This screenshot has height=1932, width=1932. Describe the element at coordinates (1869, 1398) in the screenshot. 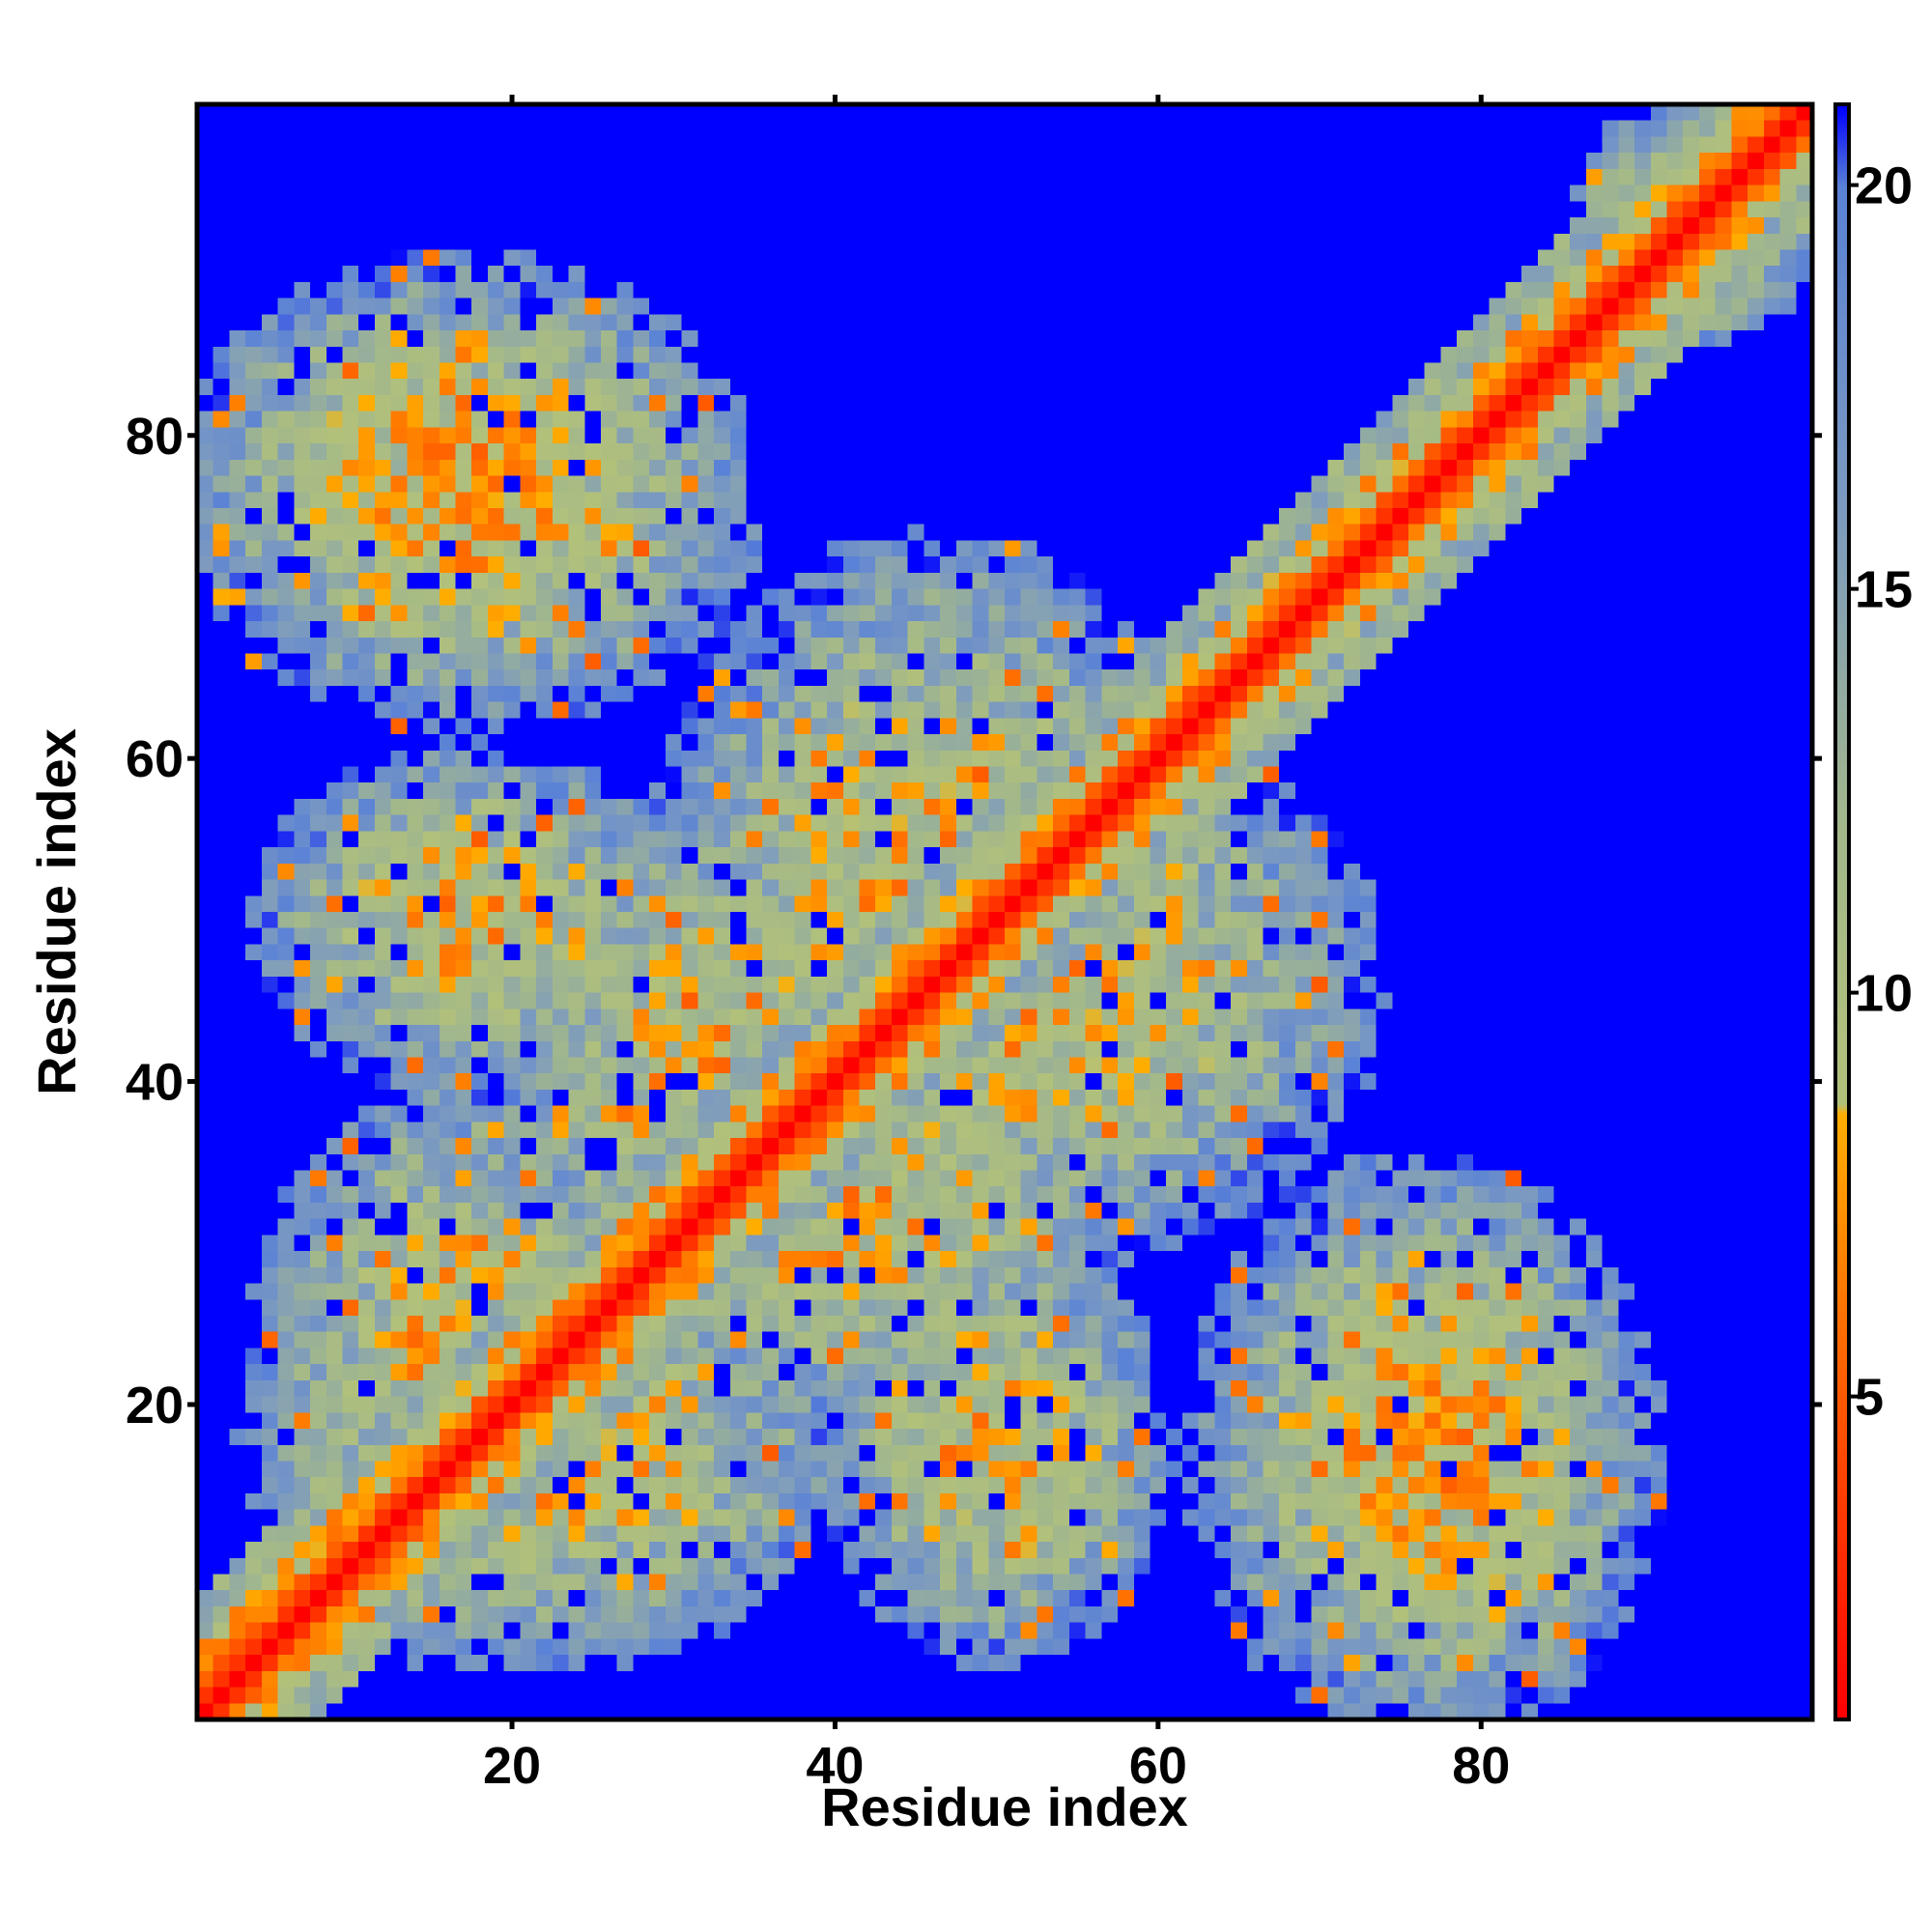

I see `colorbar-tick-label: 5` at that location.